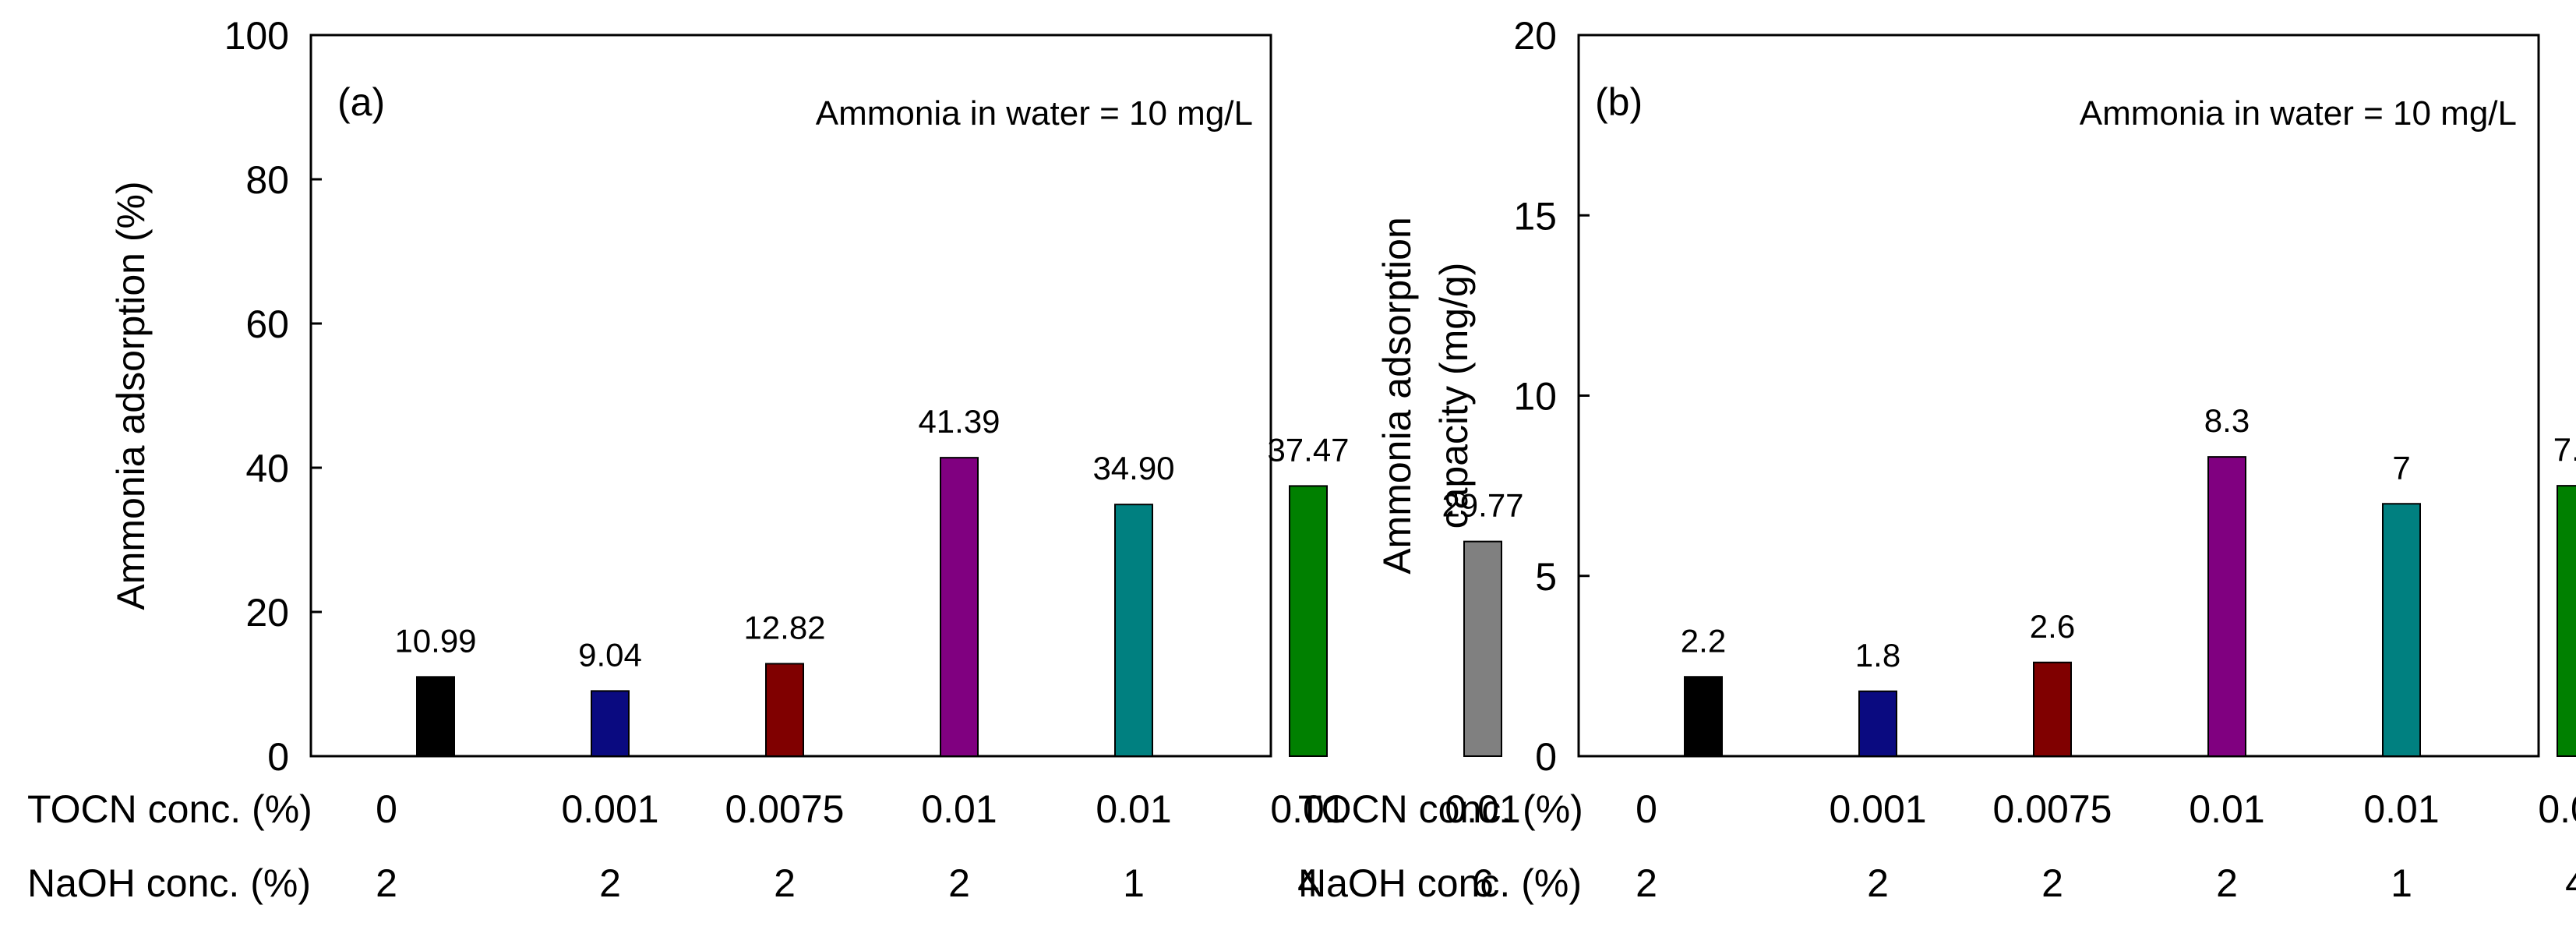 This screenshot has height=930, width=2576. What do you see at coordinates (1546, 757) in the screenshot?
I see `panel-b-y-tick-label: 0` at bounding box center [1546, 757].